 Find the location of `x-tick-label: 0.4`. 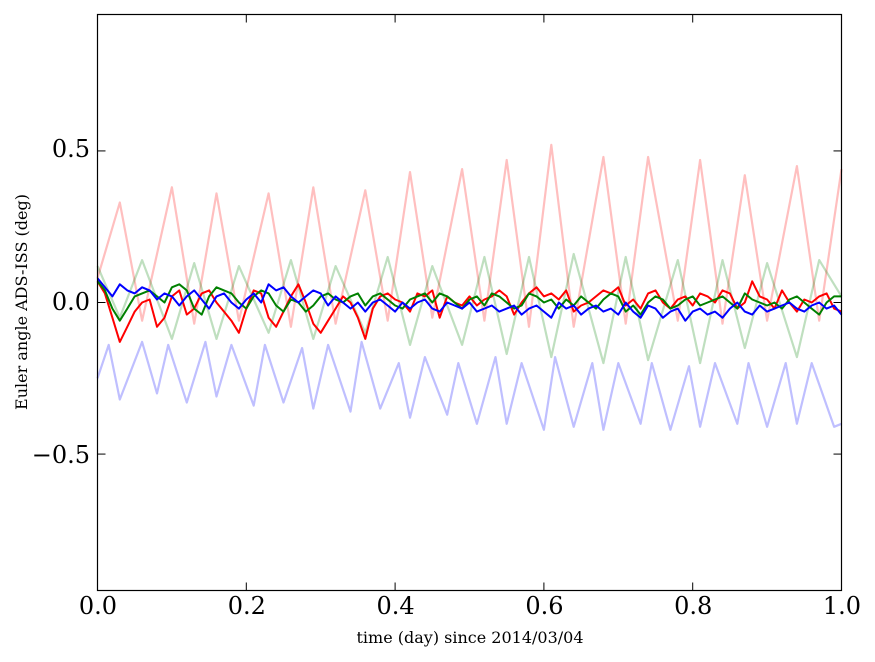

x-tick-label: 0.4 is located at coordinates (396, 606).